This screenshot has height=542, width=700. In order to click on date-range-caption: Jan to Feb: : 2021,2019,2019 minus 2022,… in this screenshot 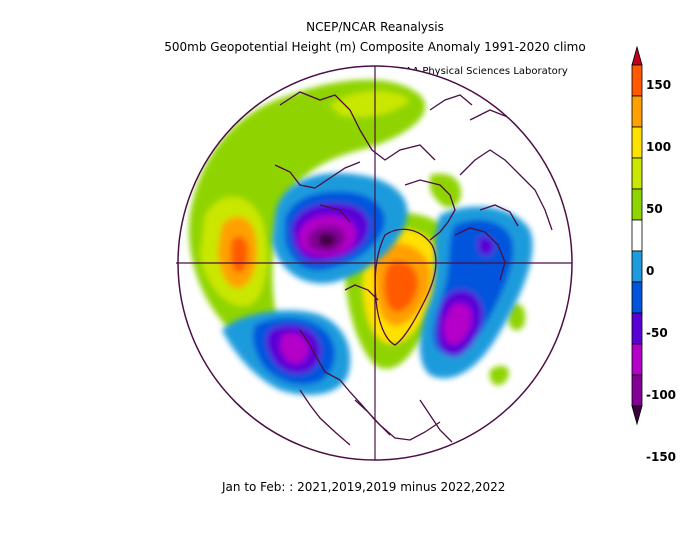, I will do `click(364, 487)`.